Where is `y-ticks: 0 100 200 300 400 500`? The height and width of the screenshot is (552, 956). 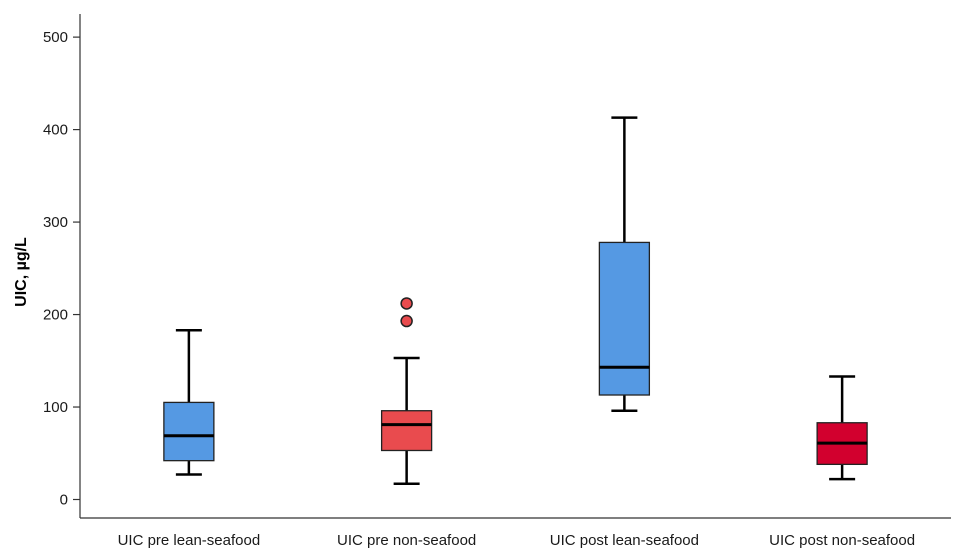 y-ticks: 0 100 200 300 400 500 is located at coordinates (61, 269).